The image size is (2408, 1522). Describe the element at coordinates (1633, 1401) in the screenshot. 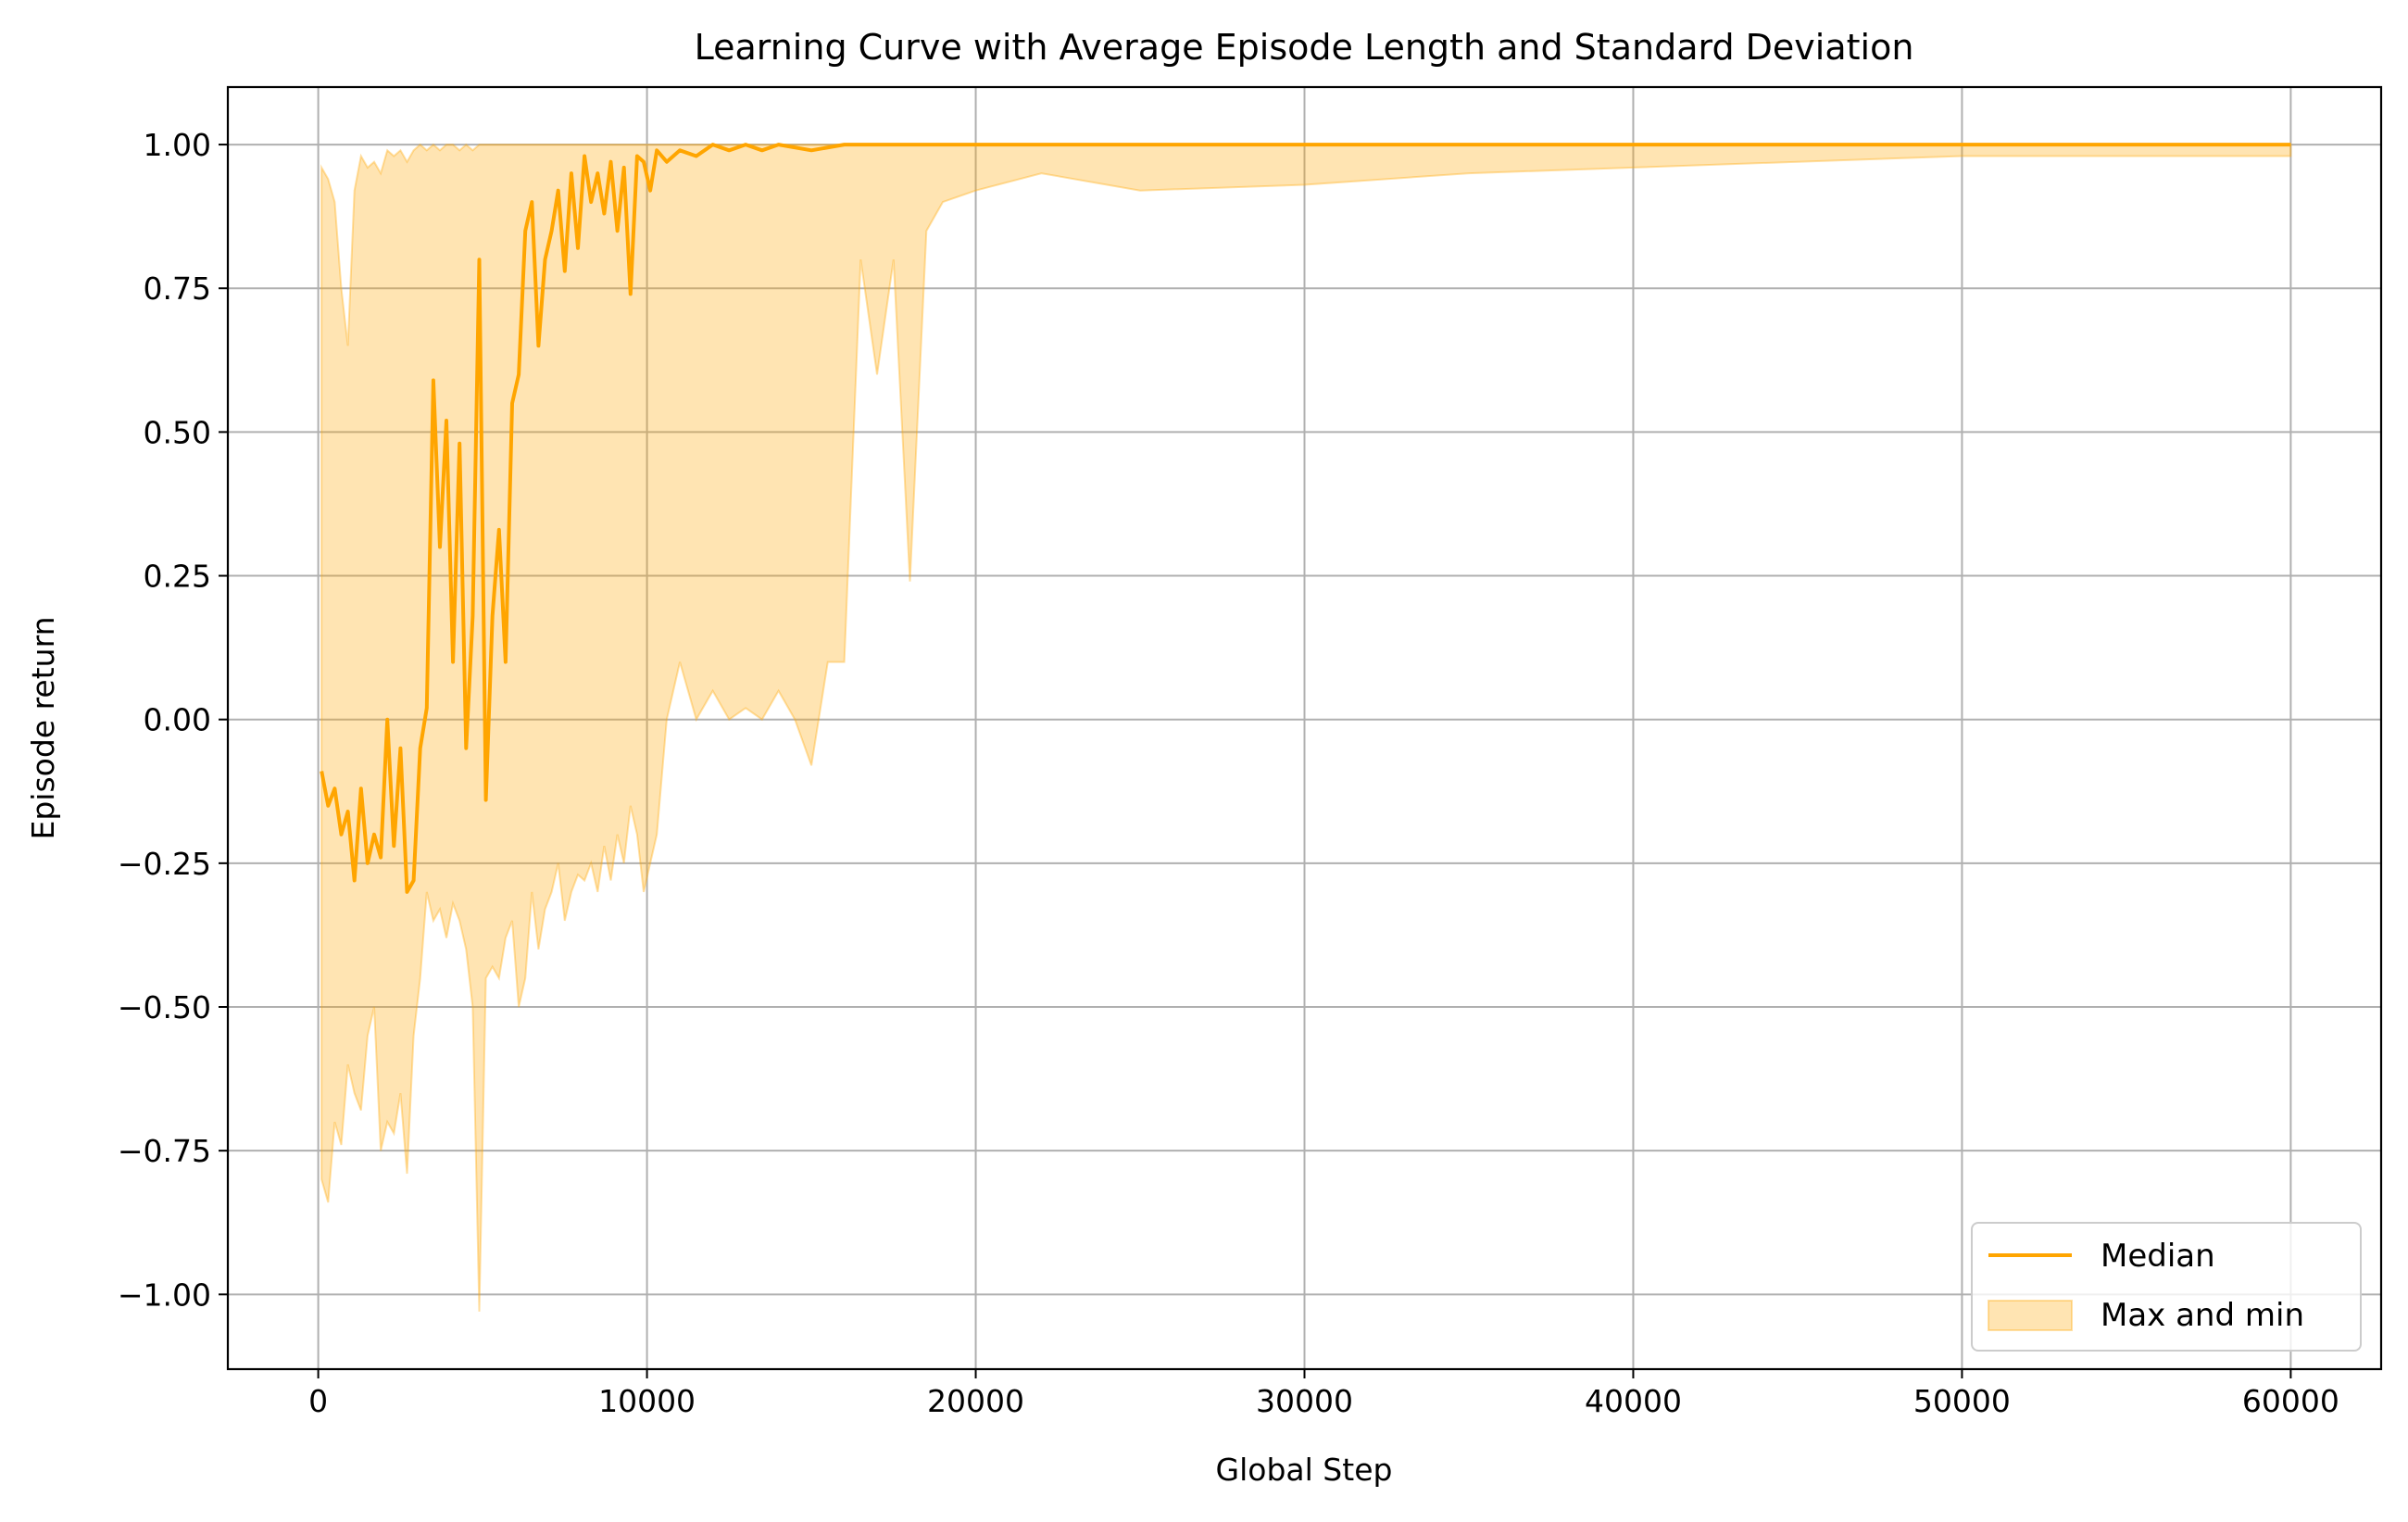

I see `x-tick-label: 40000` at that location.